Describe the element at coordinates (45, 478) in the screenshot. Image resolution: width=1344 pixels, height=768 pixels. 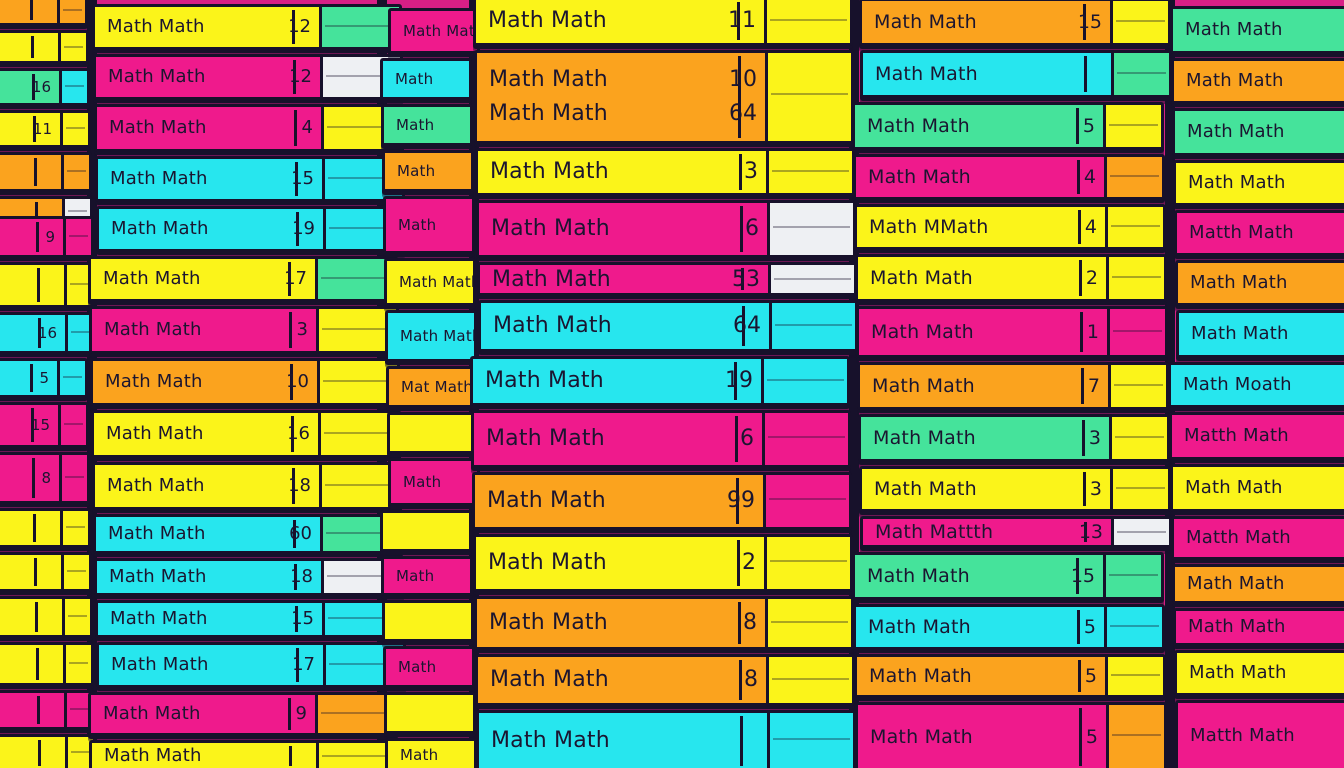
I see `book: 8` at that location.